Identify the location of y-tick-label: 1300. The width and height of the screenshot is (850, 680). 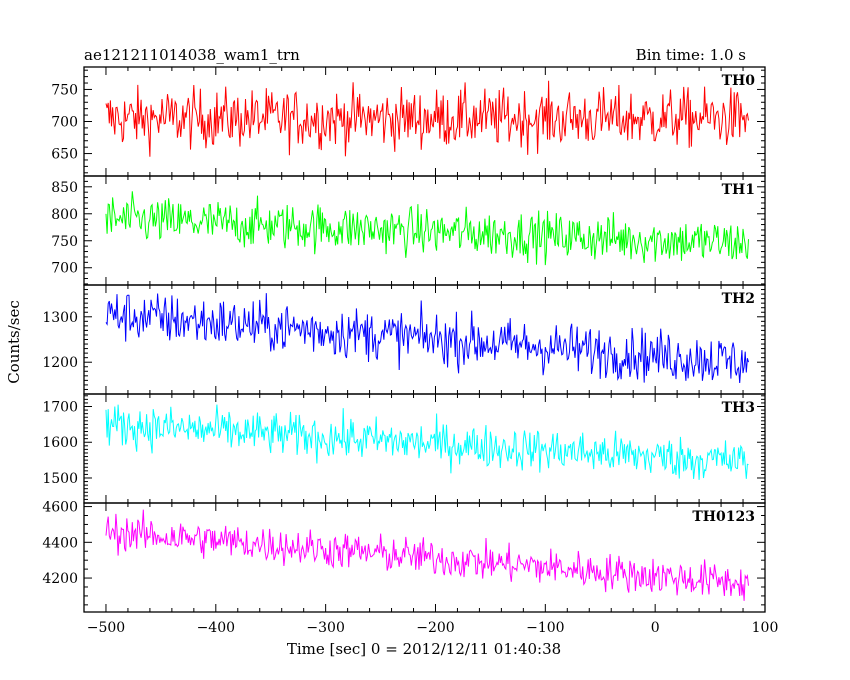
(60, 318).